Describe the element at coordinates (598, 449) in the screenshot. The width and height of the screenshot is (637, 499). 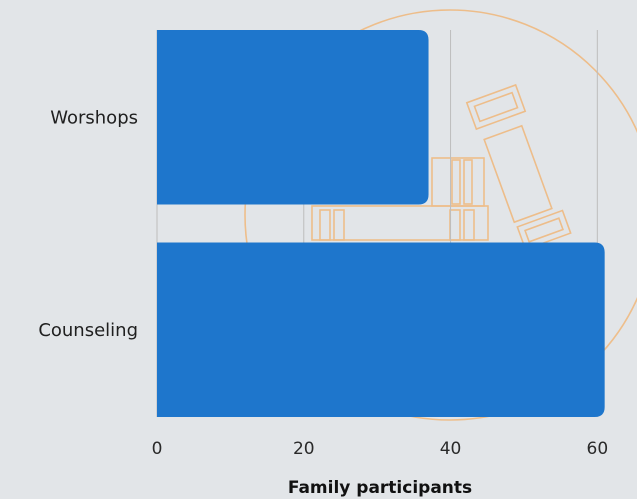
I see `x-tick-label-3: 60` at that location.